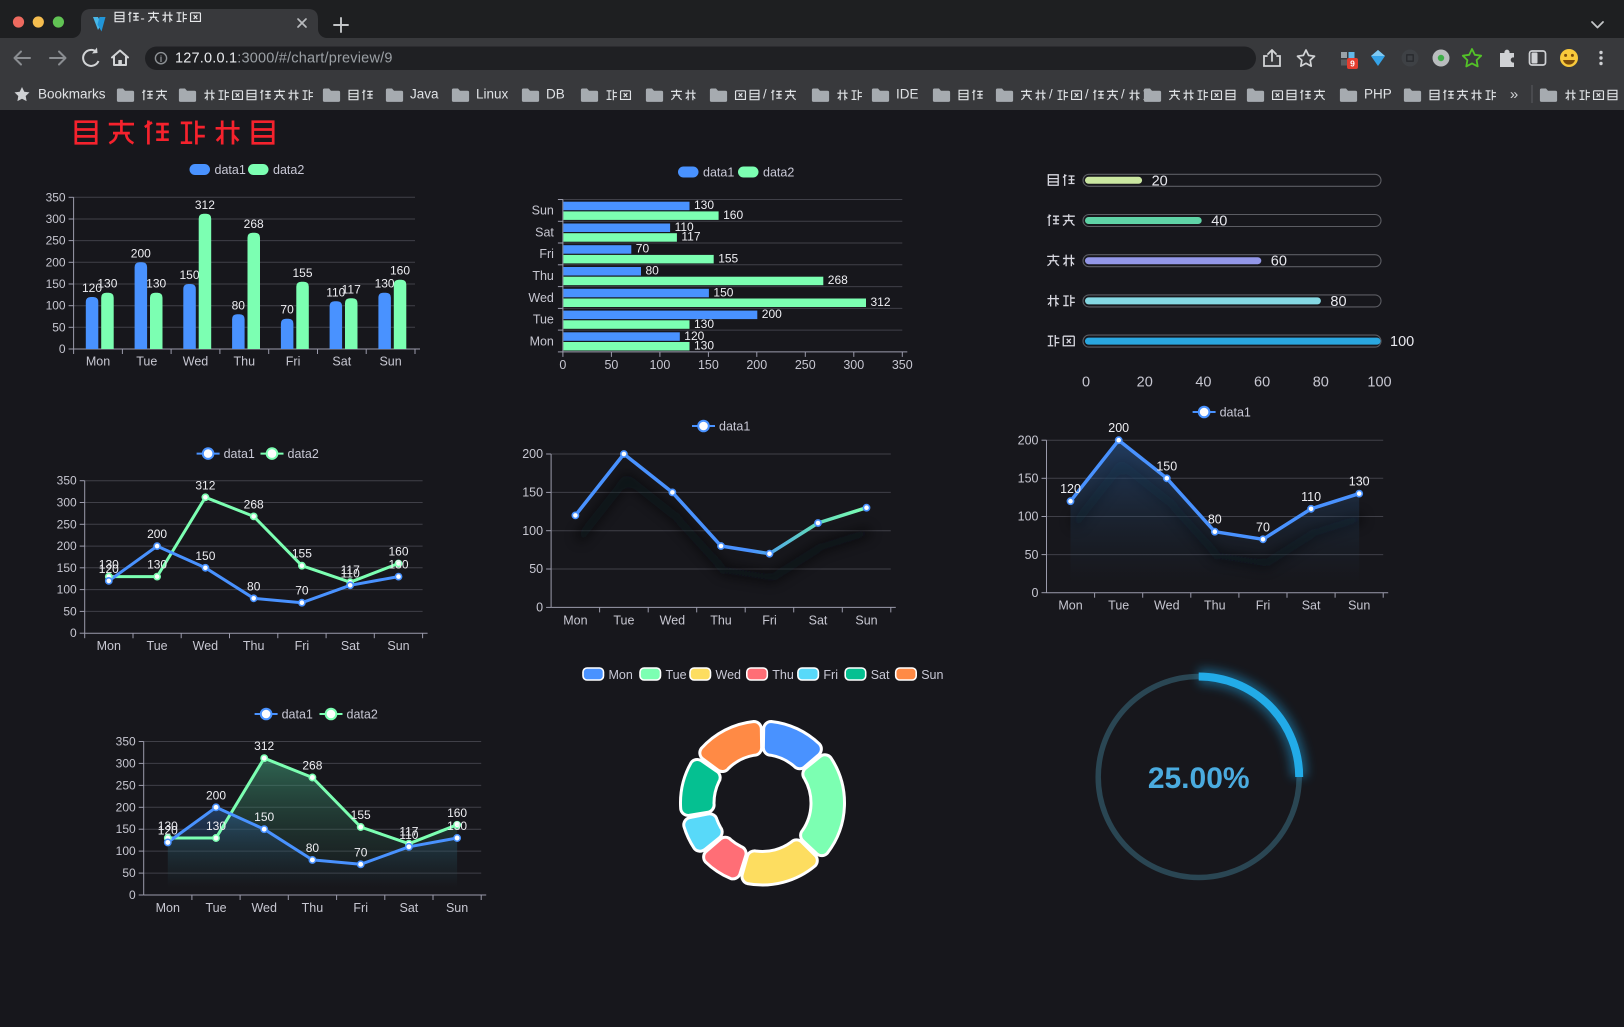 This screenshot has width=1624, height=1027. What do you see at coordinates (284, 59) in the screenshot?
I see `svg-text:127.0.0.1:3000/#/chart/preview: 127.0.0.1:3000/#/chart/preview/9` at bounding box center [284, 59].